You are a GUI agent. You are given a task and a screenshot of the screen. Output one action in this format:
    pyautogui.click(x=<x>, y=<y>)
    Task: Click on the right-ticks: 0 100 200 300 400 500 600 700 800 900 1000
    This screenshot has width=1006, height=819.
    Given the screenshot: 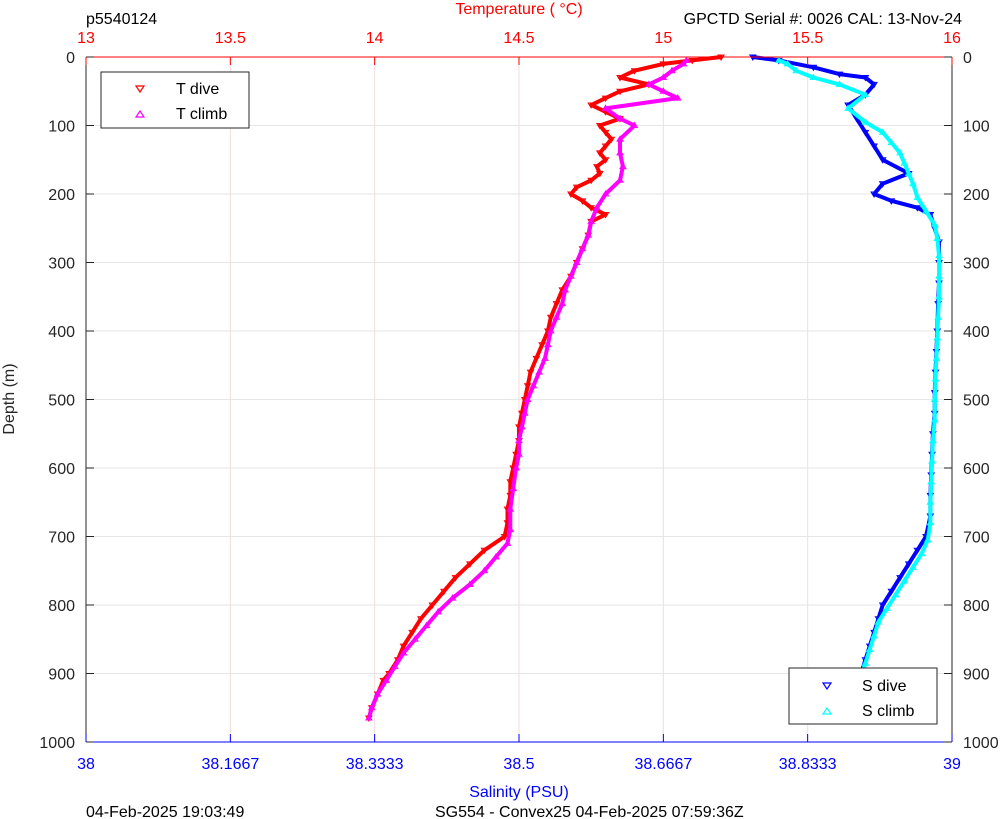 What is the action you would take?
    pyautogui.click(x=971, y=401)
    